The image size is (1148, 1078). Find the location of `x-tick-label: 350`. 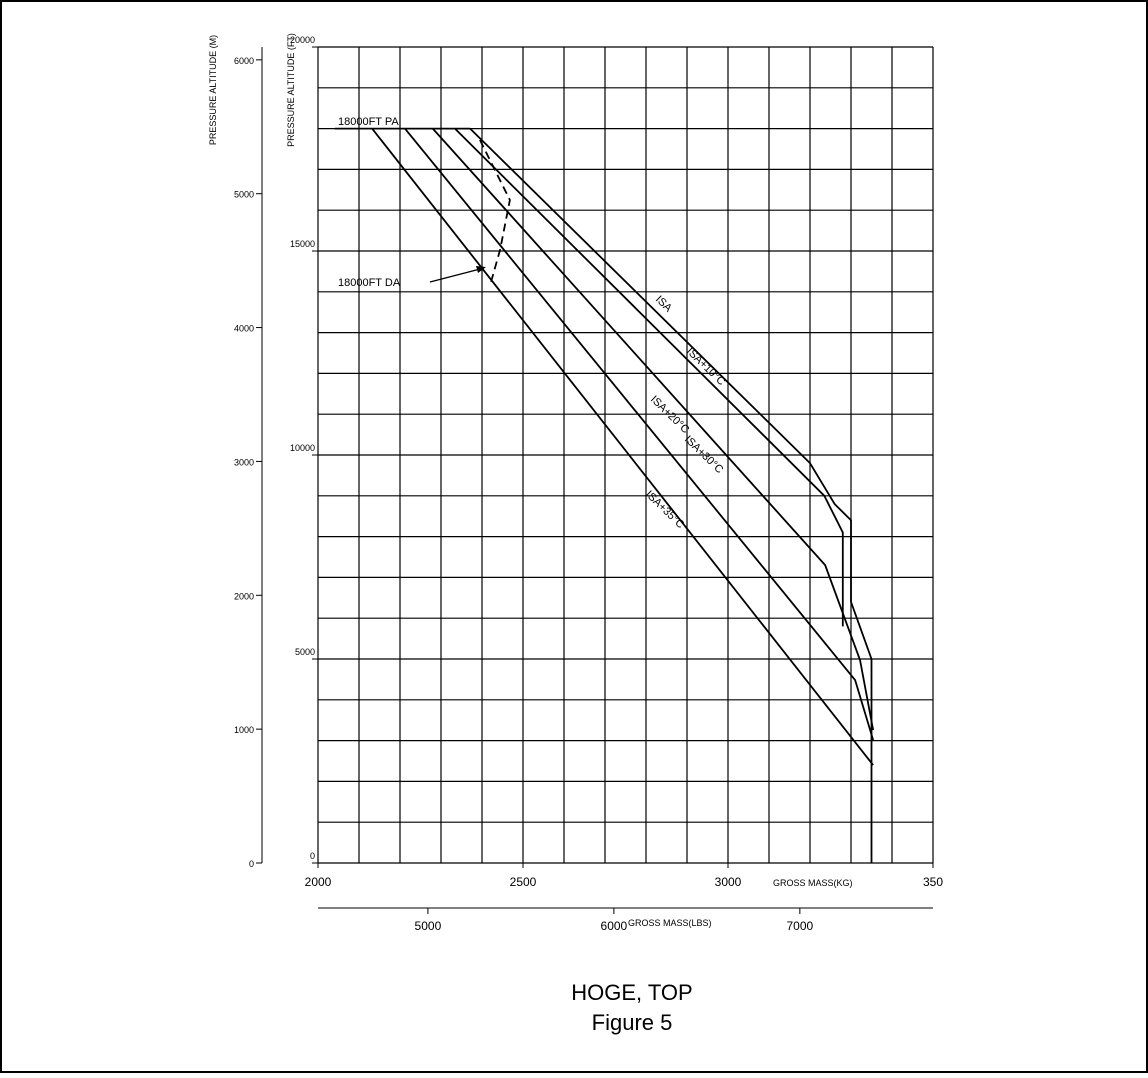

x-tick-label: 350 is located at coordinates (933, 882).